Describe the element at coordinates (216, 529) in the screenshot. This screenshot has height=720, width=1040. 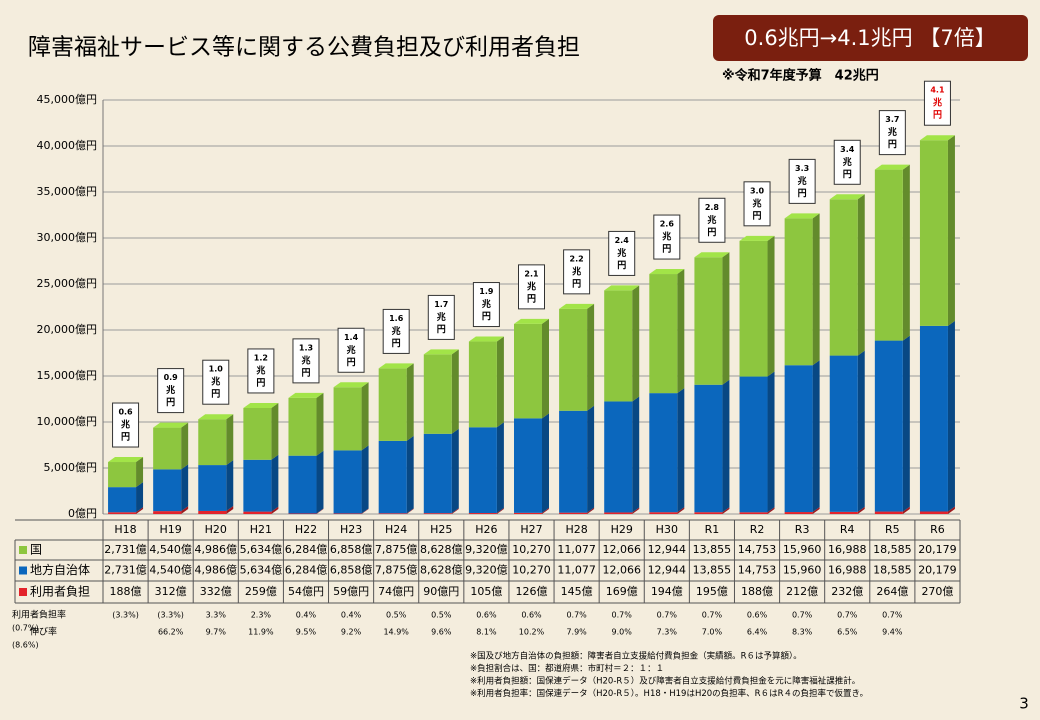
I see `x-tick-label: H20` at that location.